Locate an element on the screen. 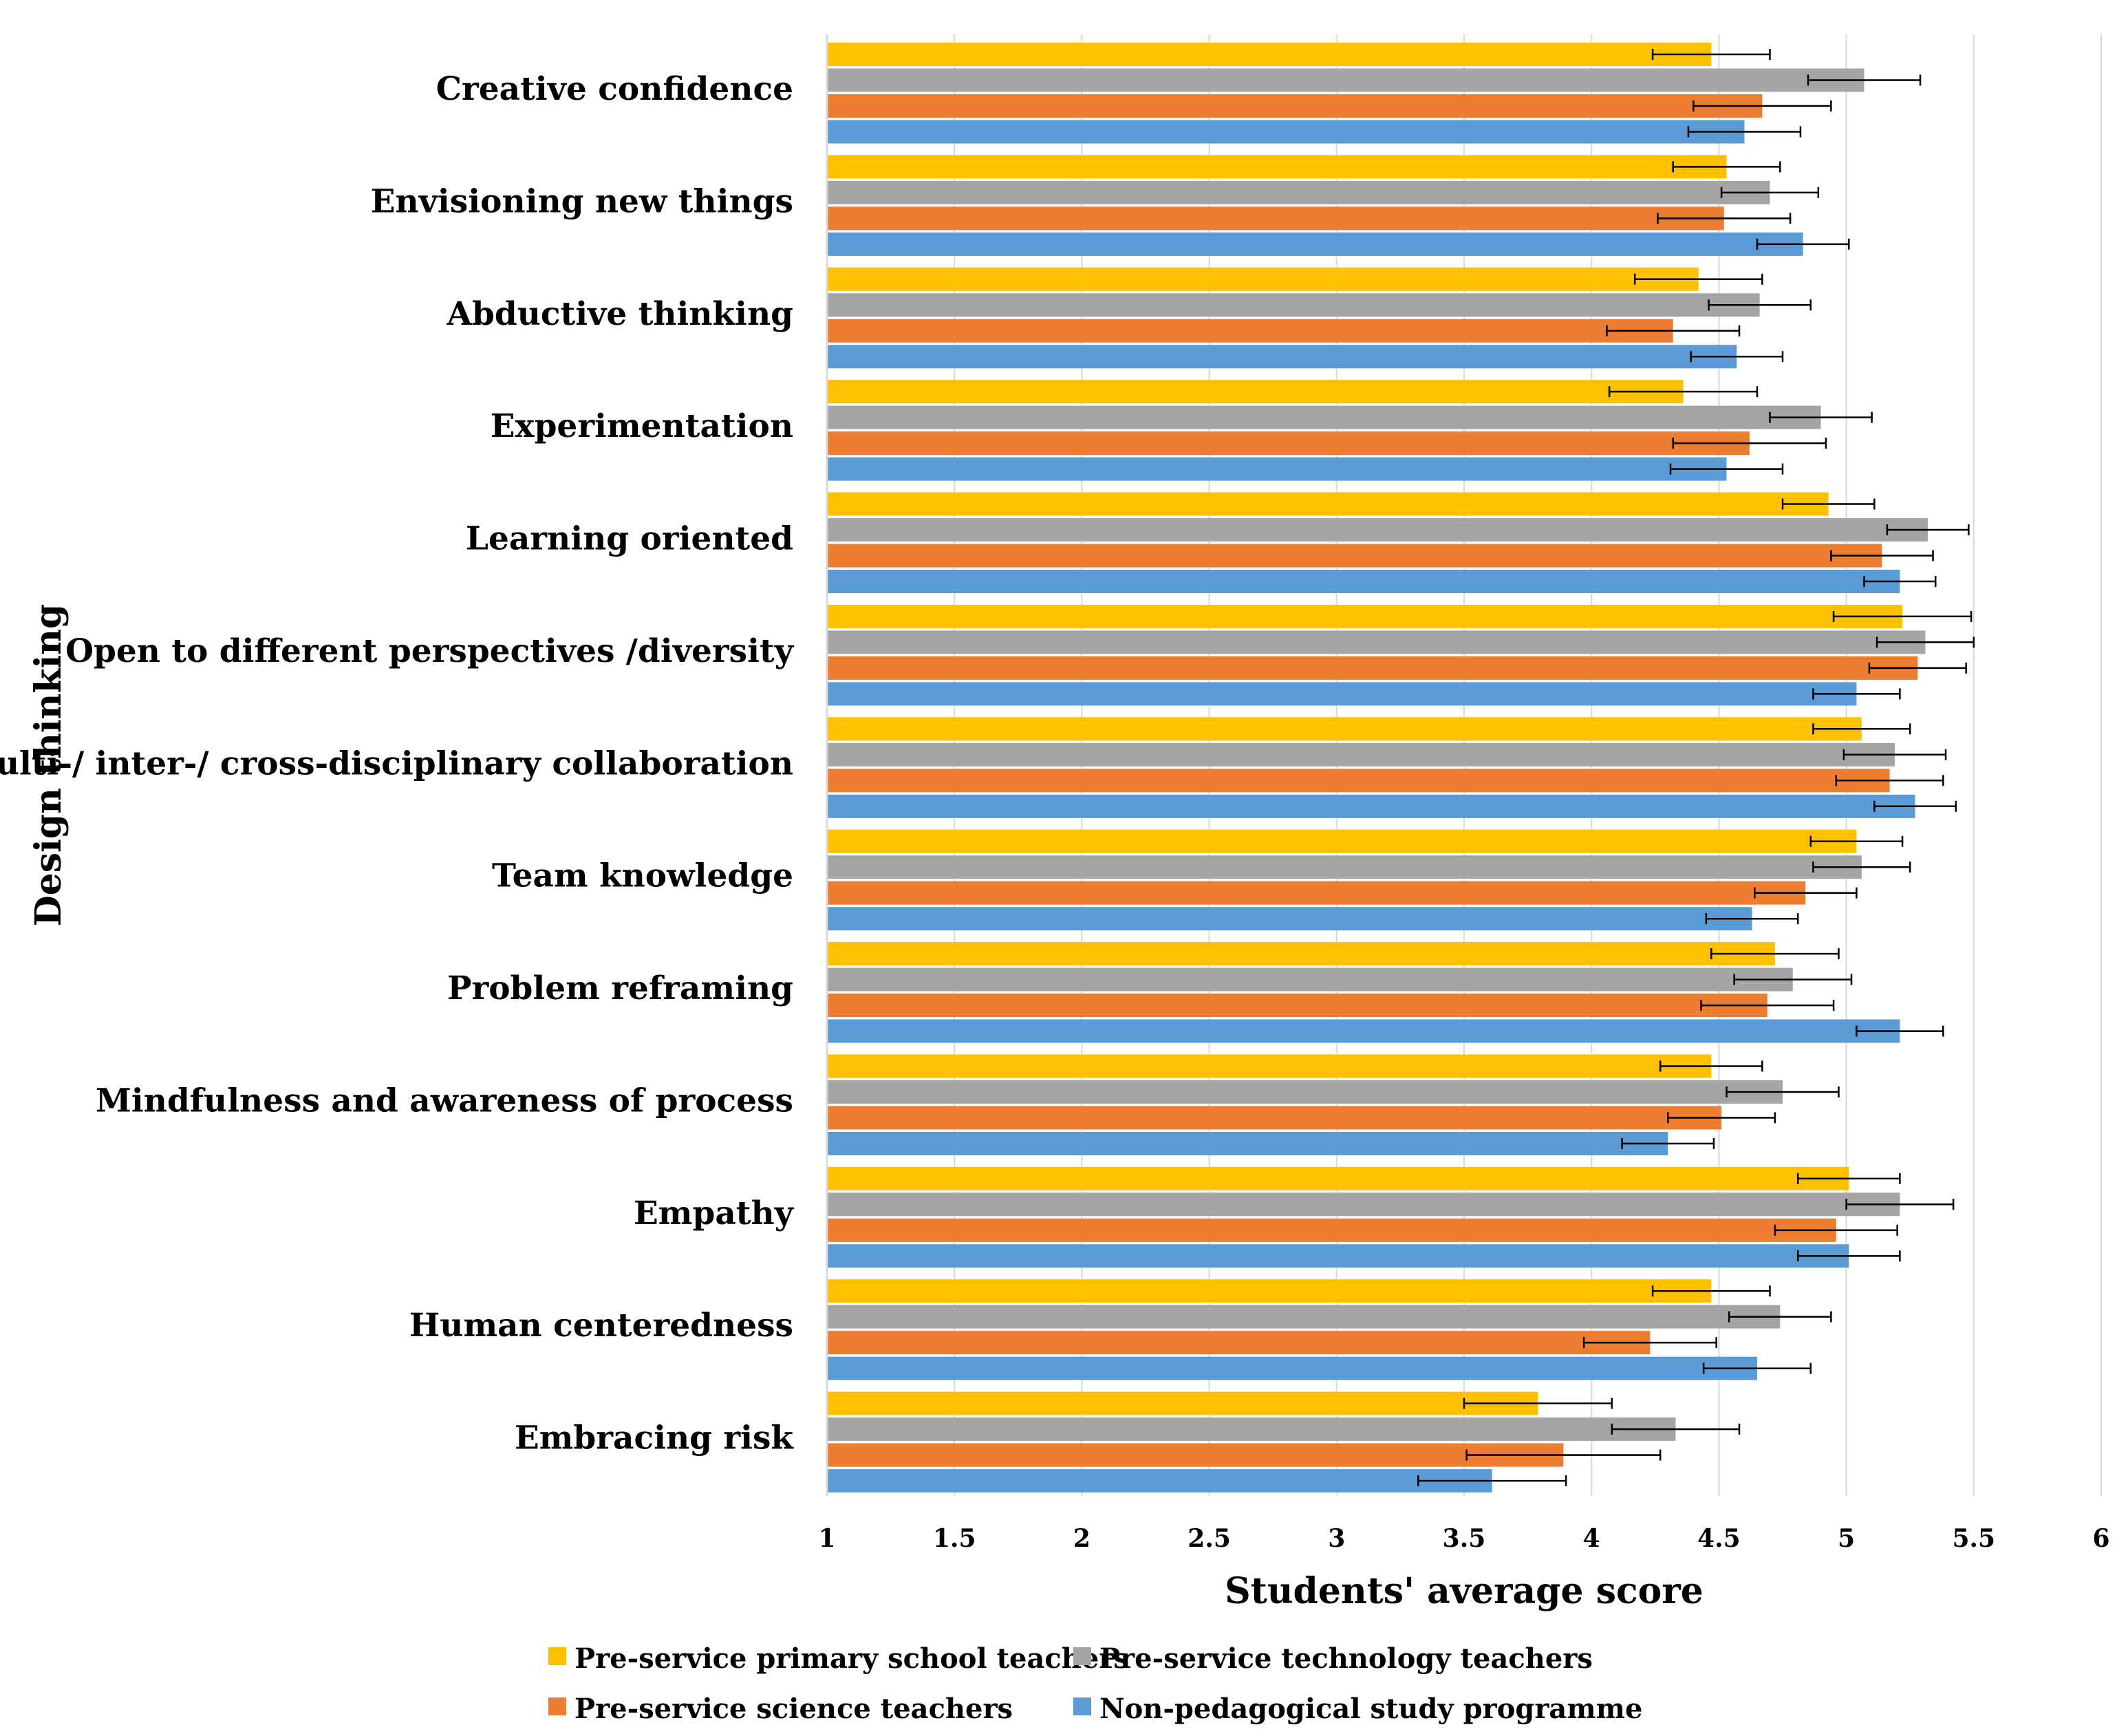  x-tick-label: 5.5 is located at coordinates (1973, 1539).